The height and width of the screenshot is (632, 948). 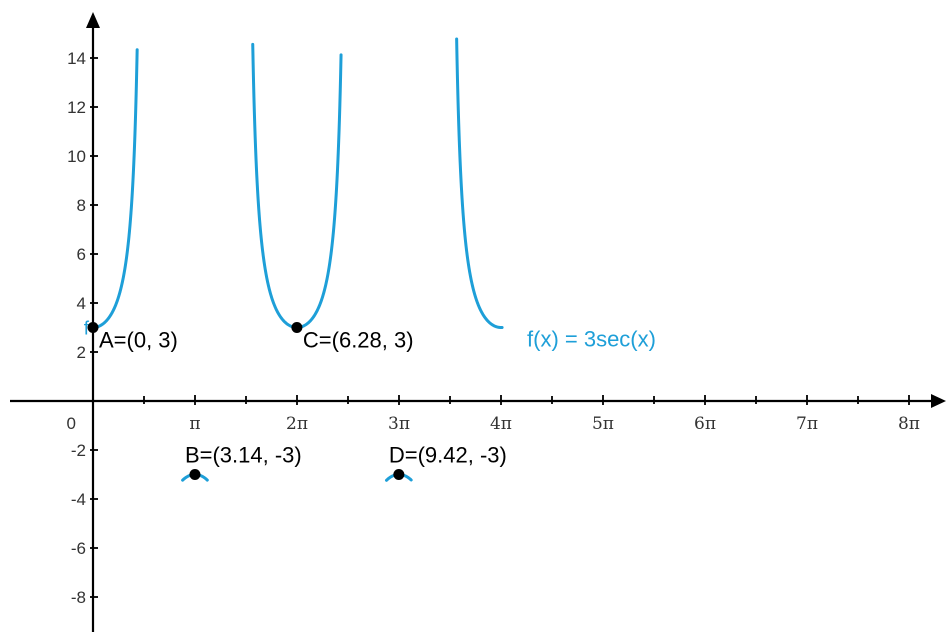 What do you see at coordinates (358, 340) in the screenshot?
I see `point-c-label: C=(6.28, 3)` at bounding box center [358, 340].